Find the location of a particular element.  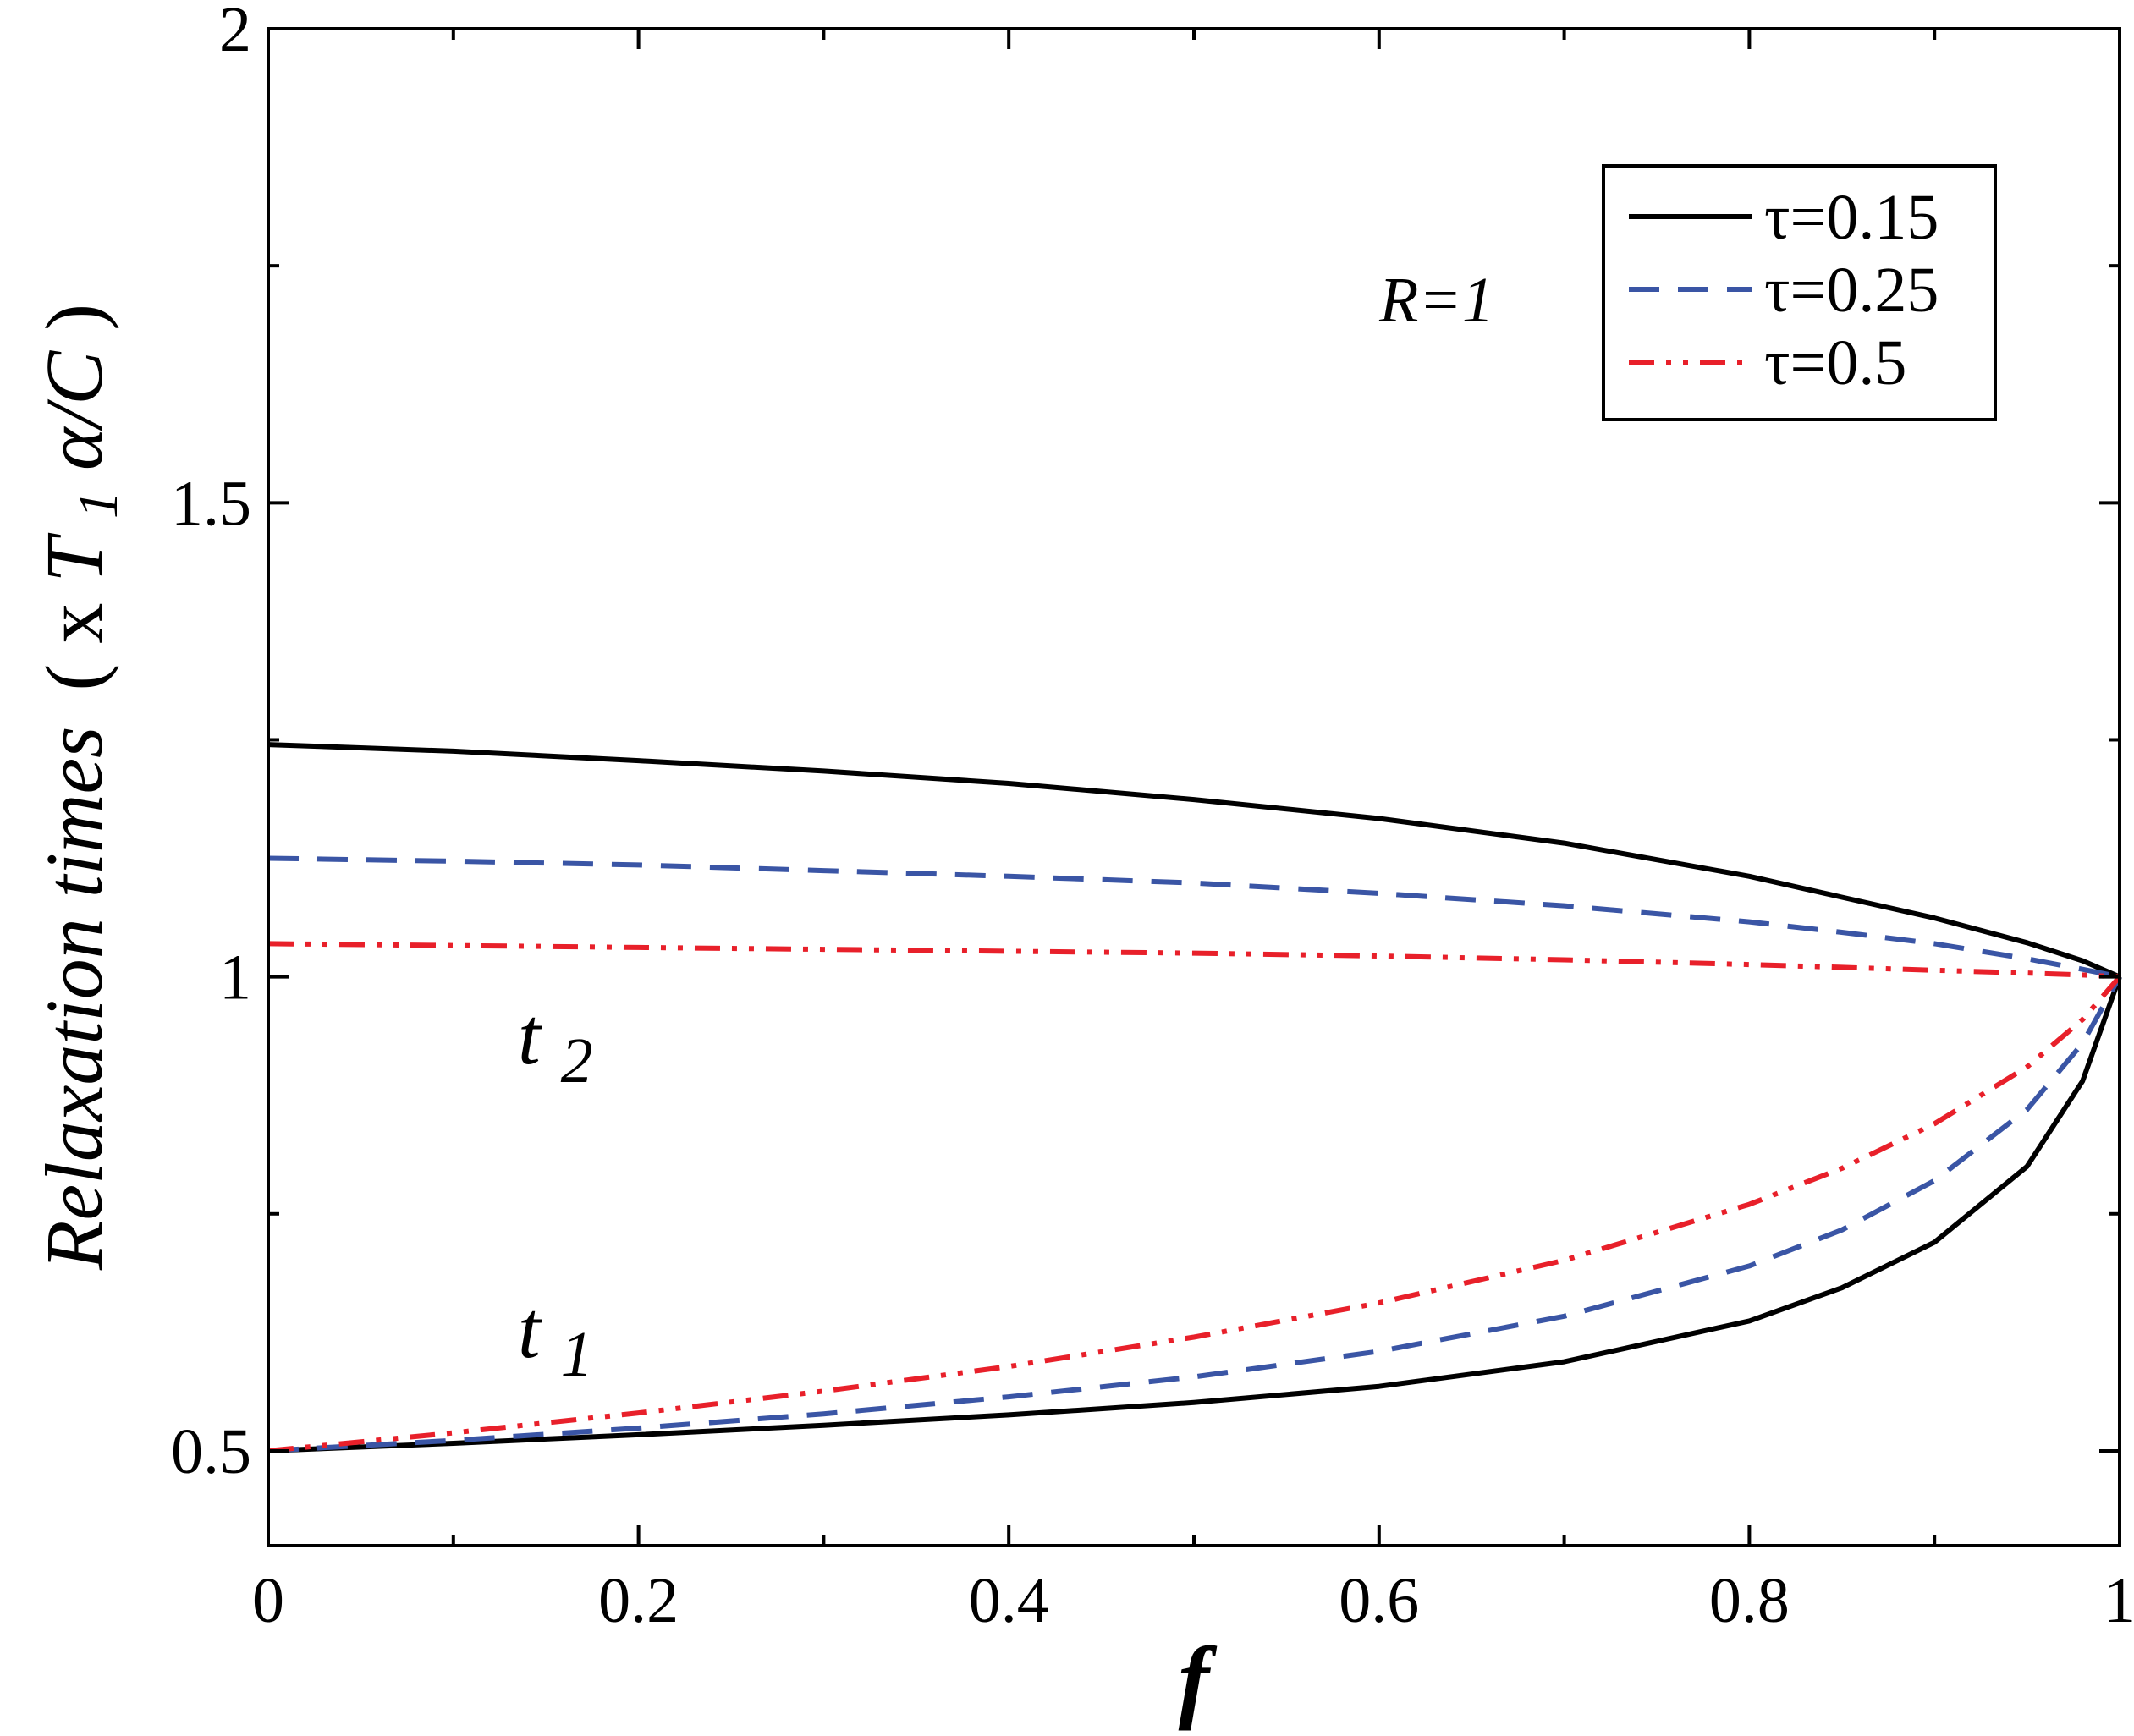

y-axis-title-paren-open: ( is located at coordinates (74, 677).